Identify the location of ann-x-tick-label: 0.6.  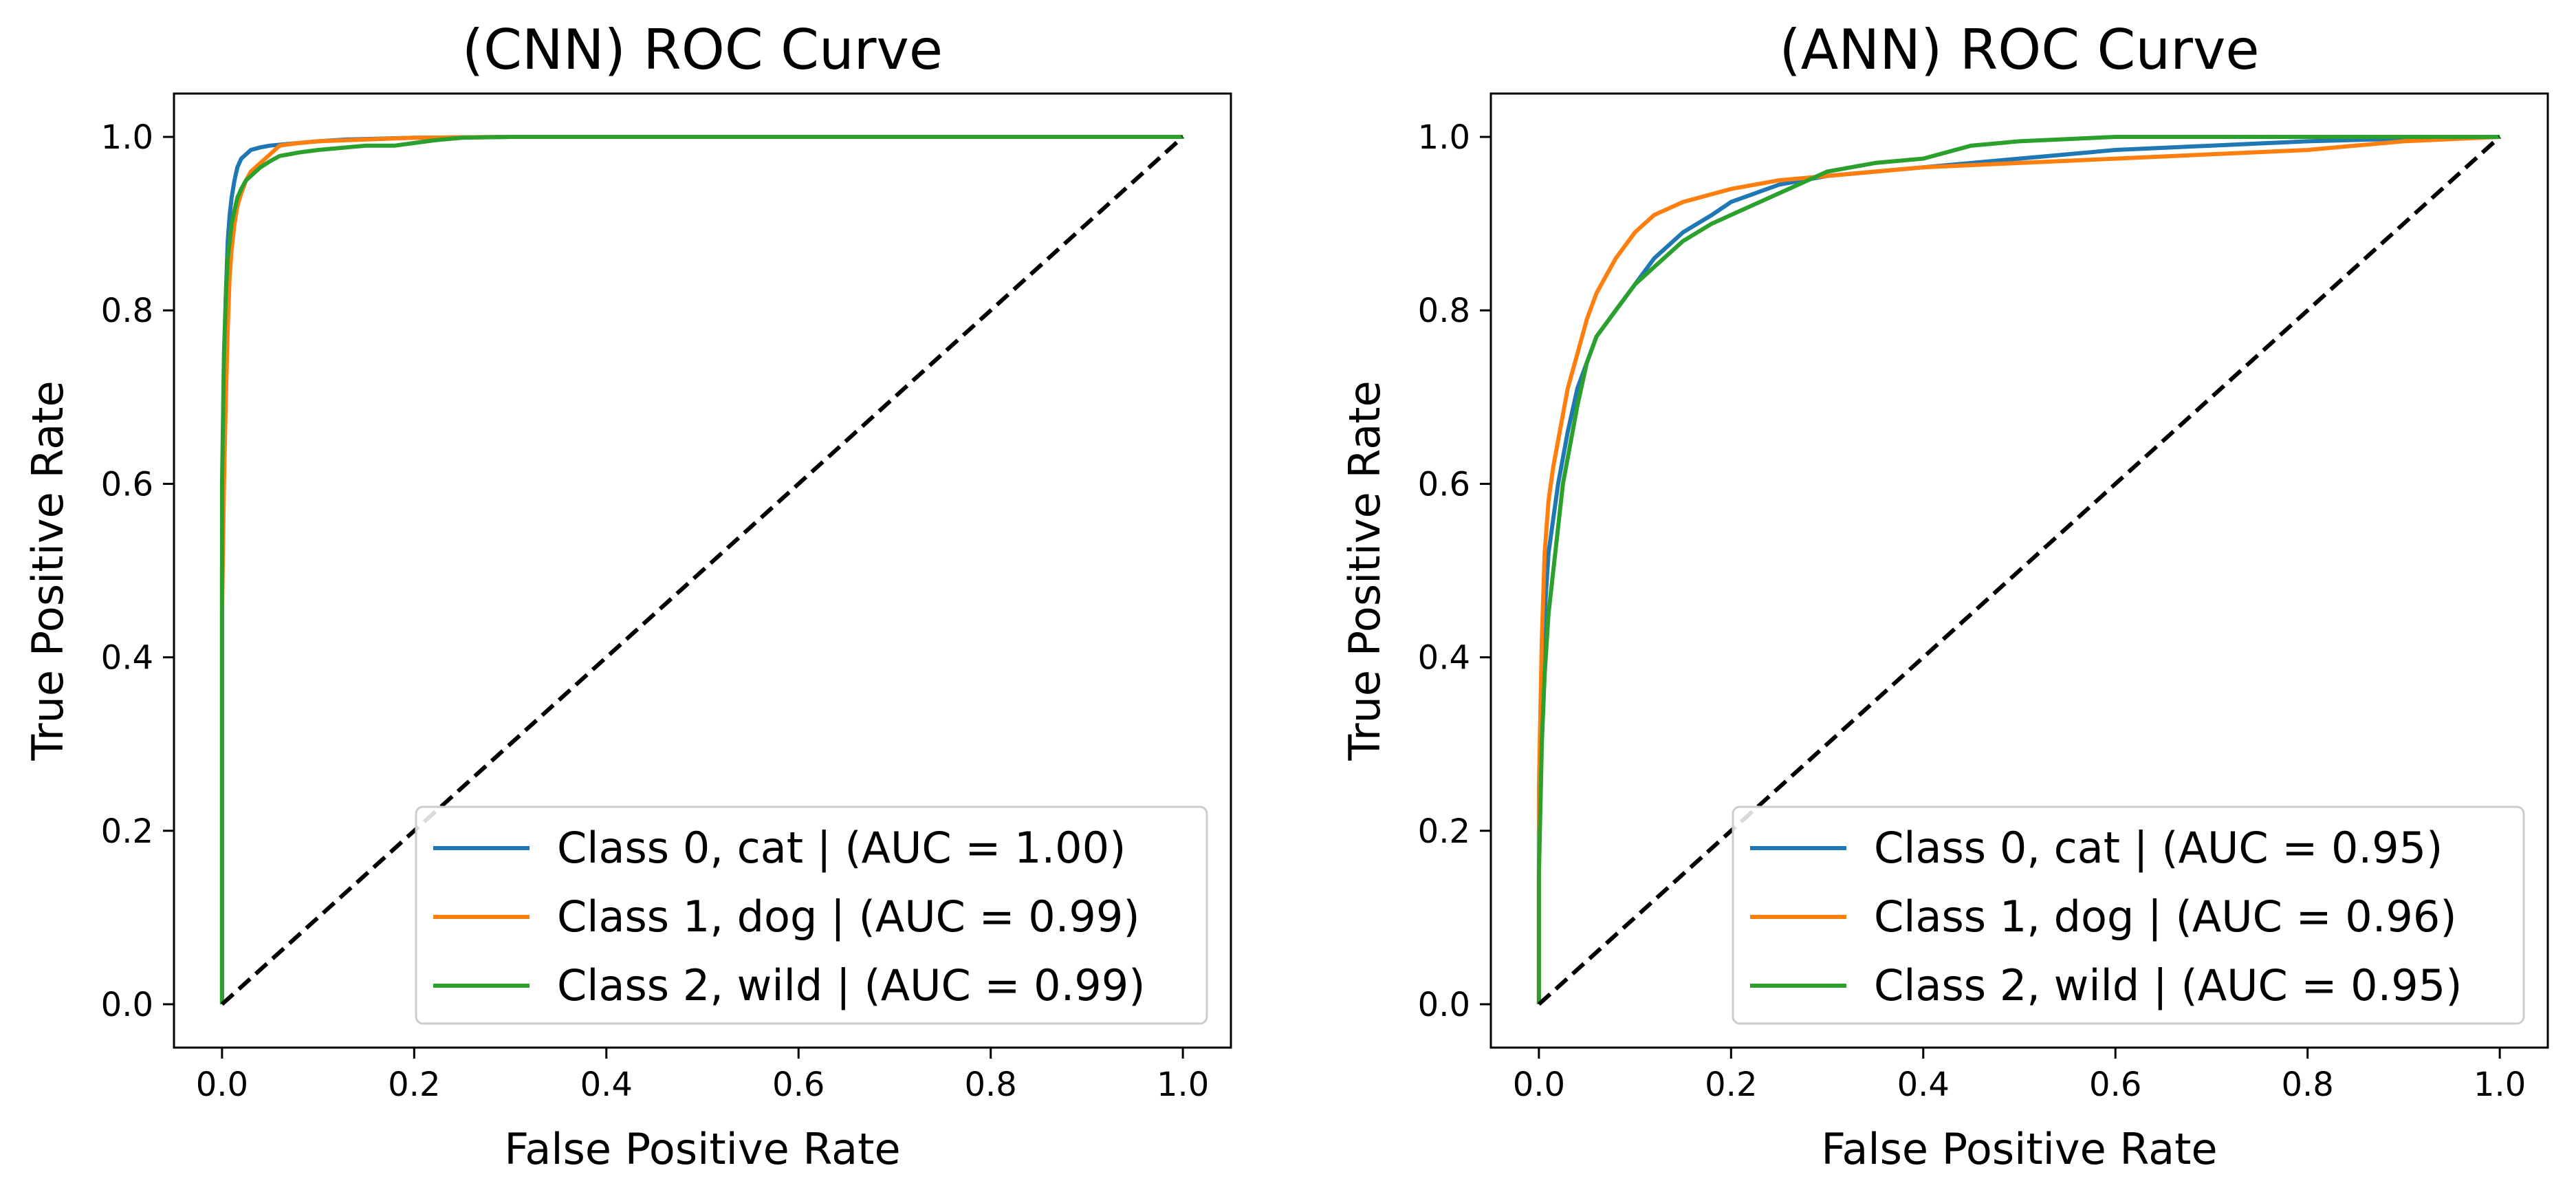
(2115, 1084).